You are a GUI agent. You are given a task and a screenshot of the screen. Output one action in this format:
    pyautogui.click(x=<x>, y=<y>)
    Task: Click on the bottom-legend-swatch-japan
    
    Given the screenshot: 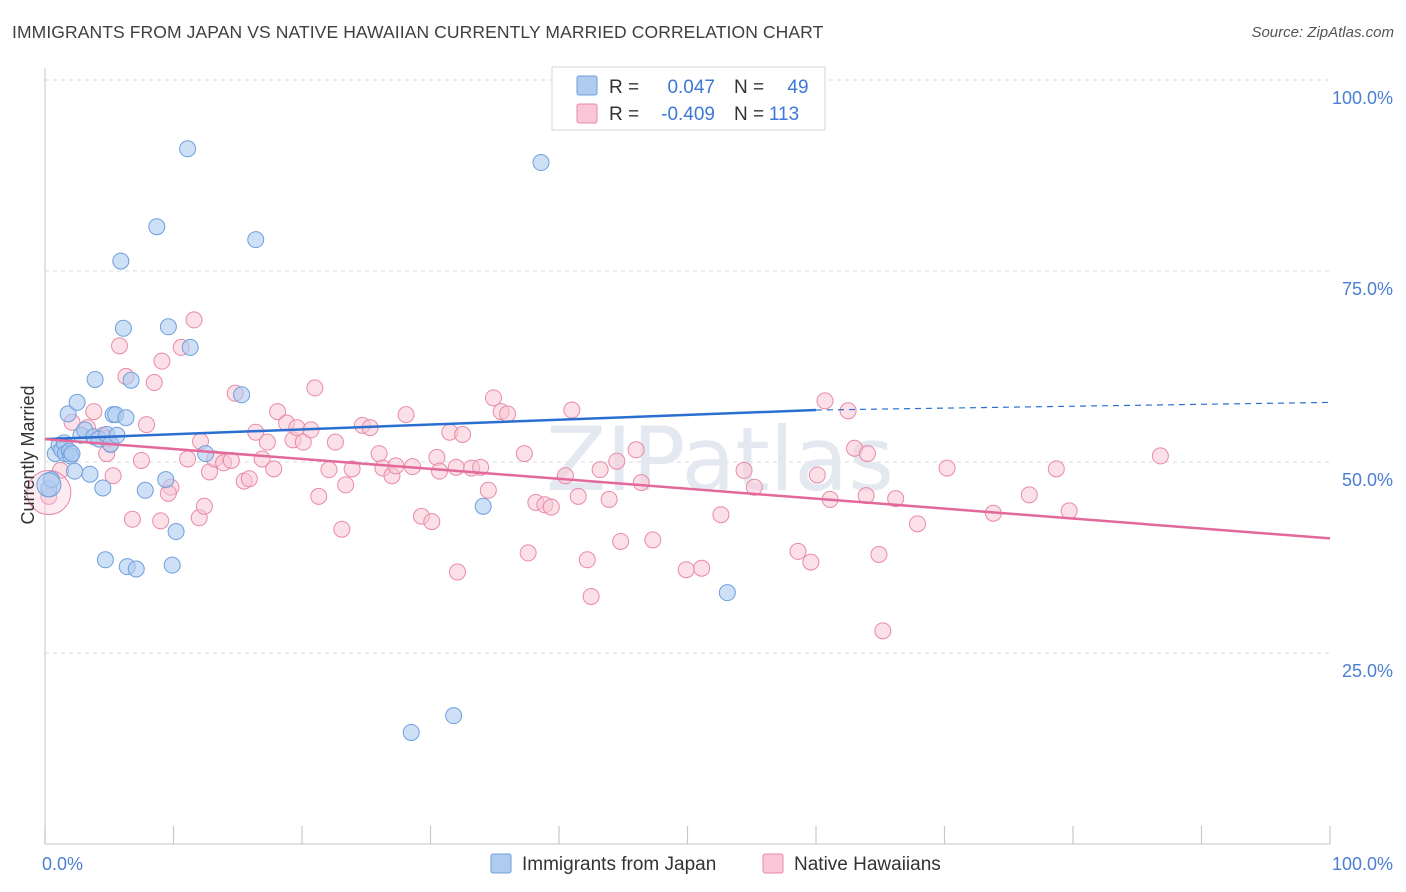 What is the action you would take?
    pyautogui.click(x=501, y=863)
    